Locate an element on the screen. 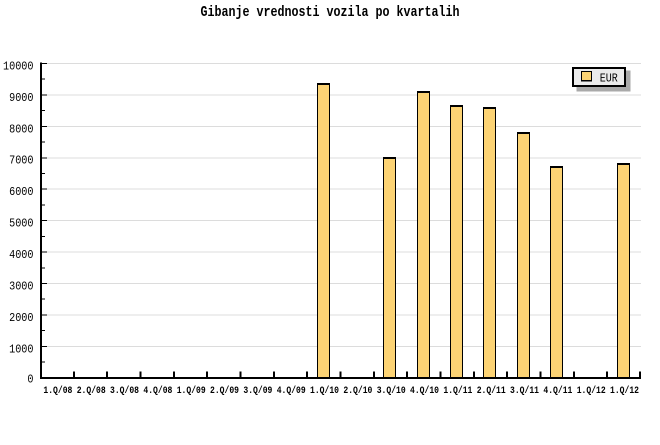 The height and width of the screenshot is (445, 660). svg-text: 4.Q/11 is located at coordinates (557, 391).